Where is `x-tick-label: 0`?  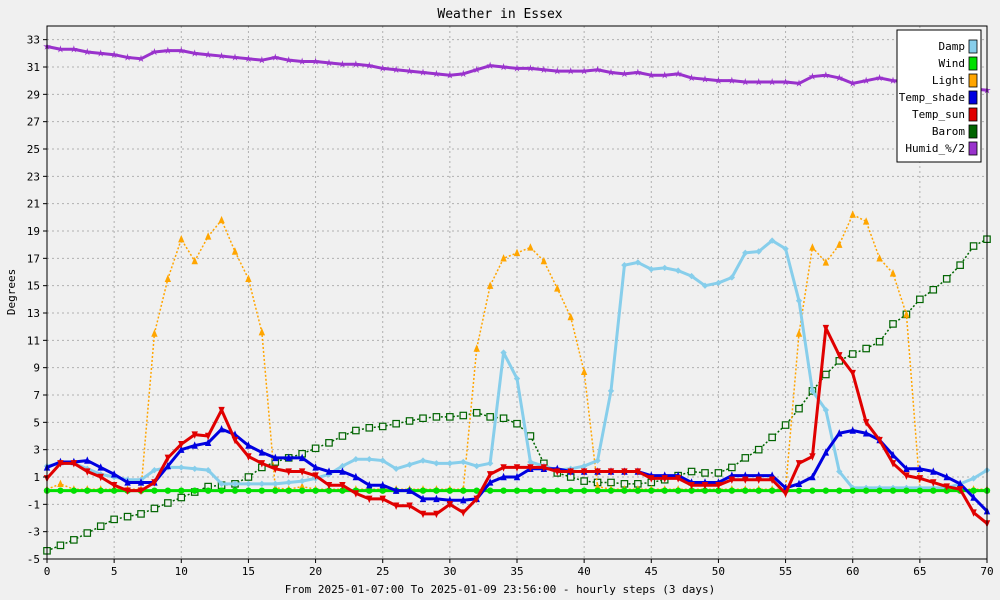 x-tick-label: 0 is located at coordinates (47, 571).